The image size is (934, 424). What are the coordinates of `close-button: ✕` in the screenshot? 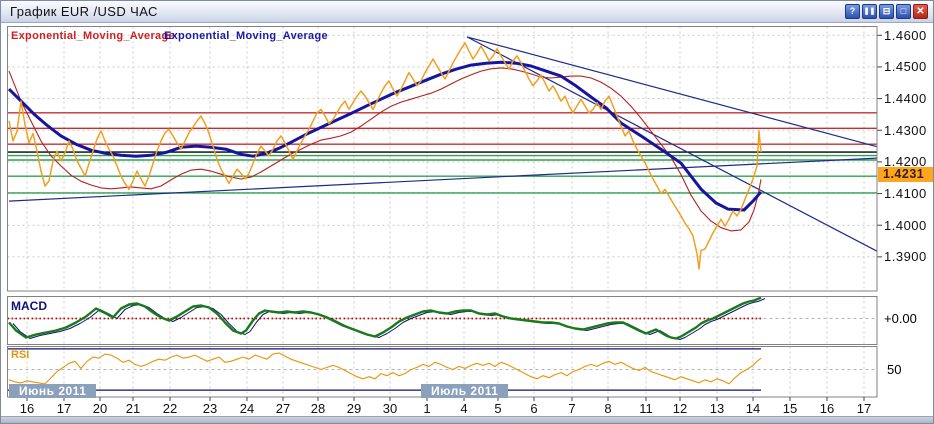 It's located at (920, 11).